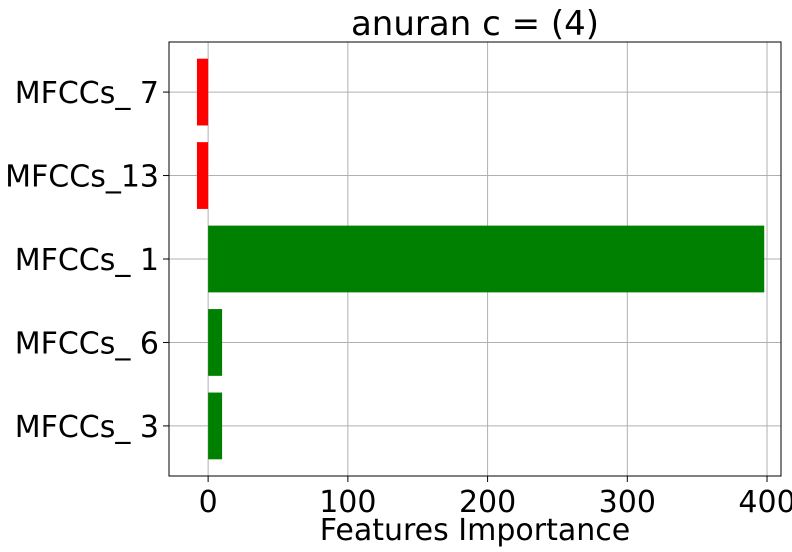 This screenshot has height=552, width=792. I want to click on y-tick-labels: MFCCs_ 3 MFCCs_ 6 MFCCs_ 1 MFCCs_13 MFCCs_ 7, so click(87, 260).